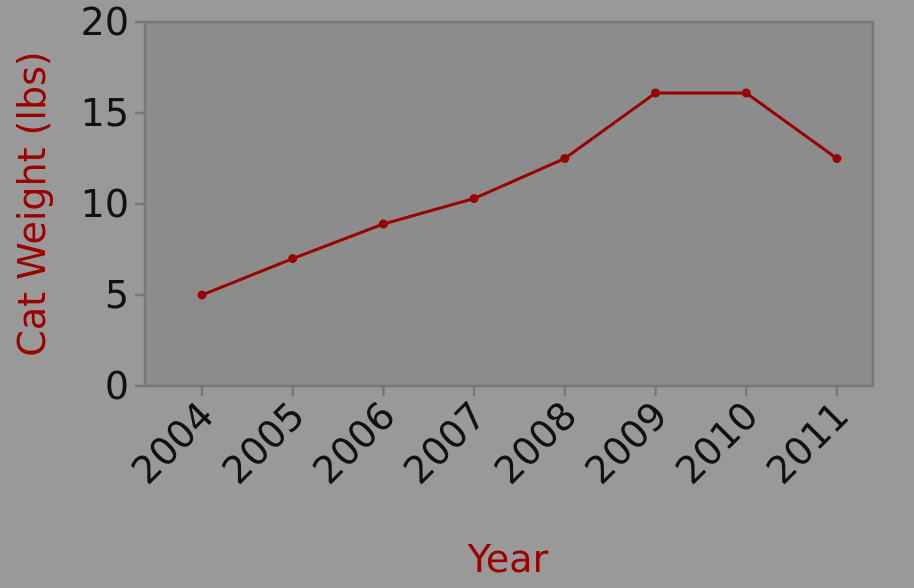 The image size is (914, 588). What do you see at coordinates (508, 559) in the screenshot?
I see `x-axis-title: Year` at bounding box center [508, 559].